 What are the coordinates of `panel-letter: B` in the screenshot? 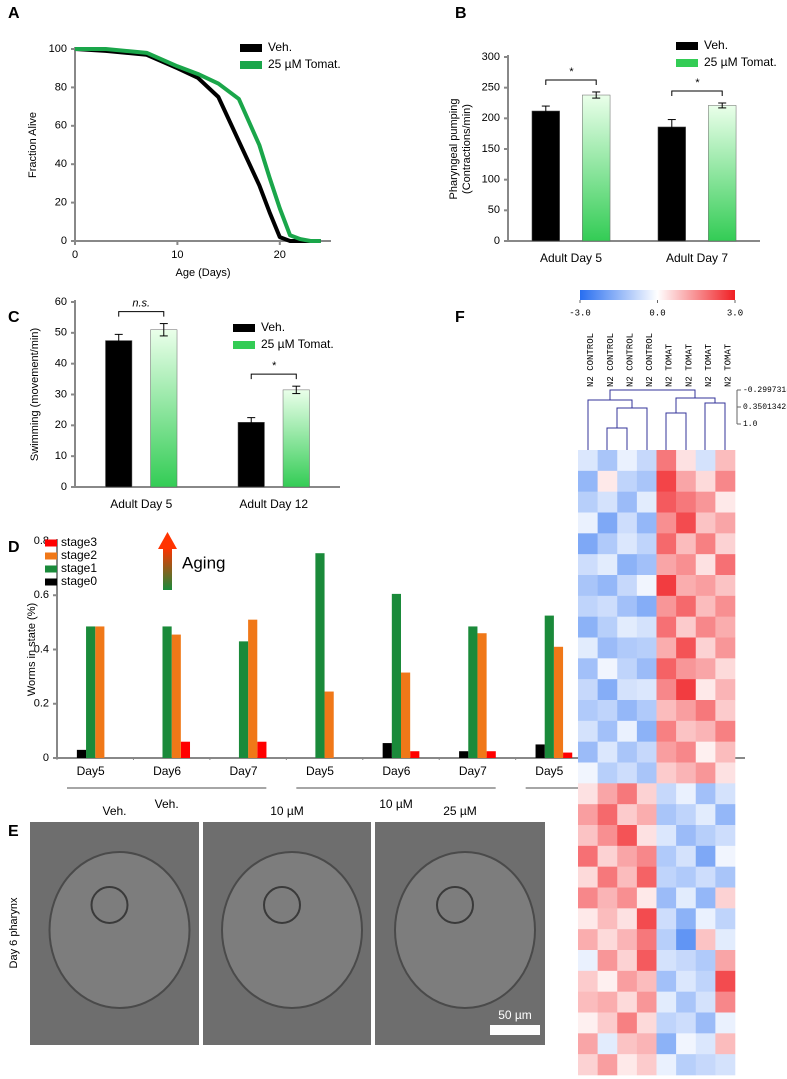 It's located at (461, 13).